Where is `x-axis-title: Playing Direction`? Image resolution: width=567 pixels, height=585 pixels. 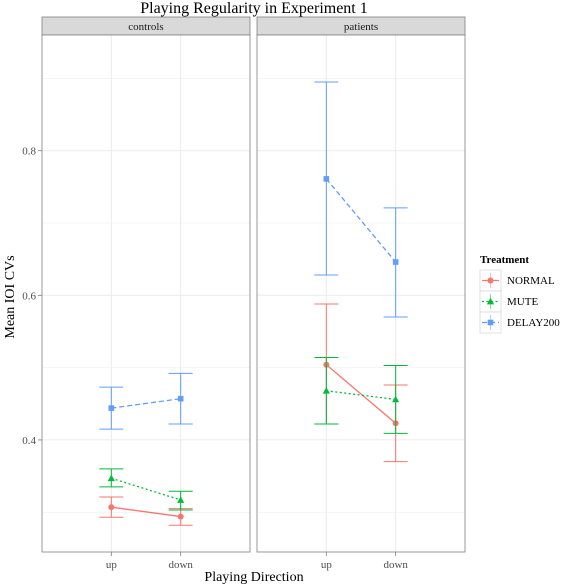 x-axis-title: Playing Direction is located at coordinates (253, 577).